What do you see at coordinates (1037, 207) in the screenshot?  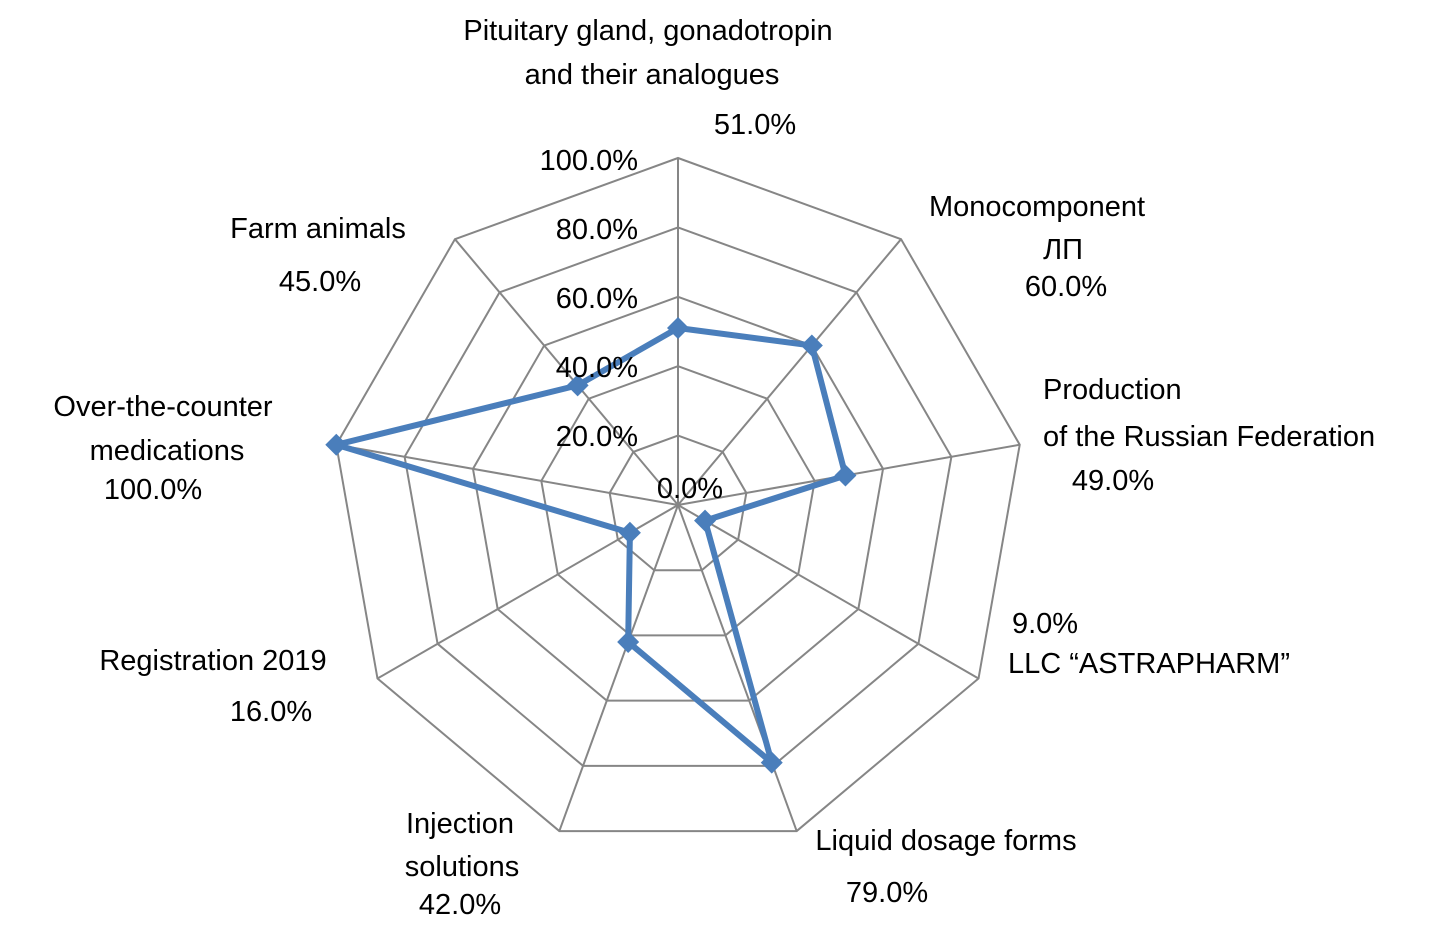 I see `category-label: Monocomponent` at bounding box center [1037, 207].